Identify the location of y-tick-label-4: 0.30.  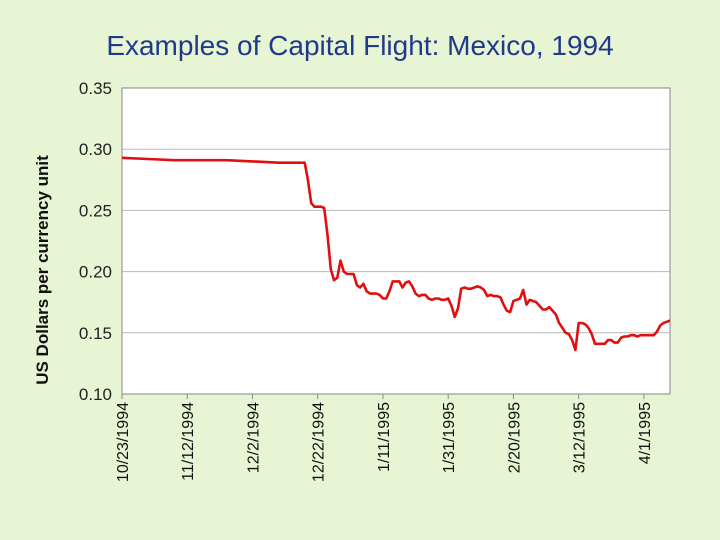
(95, 149).